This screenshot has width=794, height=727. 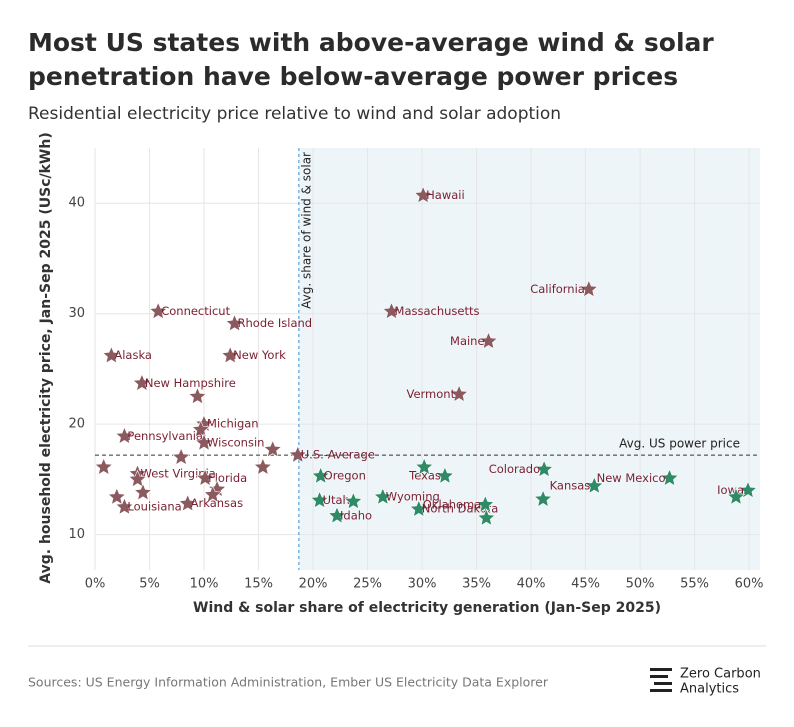 I want to click on point-label: Idaho, so click(x=356, y=515).